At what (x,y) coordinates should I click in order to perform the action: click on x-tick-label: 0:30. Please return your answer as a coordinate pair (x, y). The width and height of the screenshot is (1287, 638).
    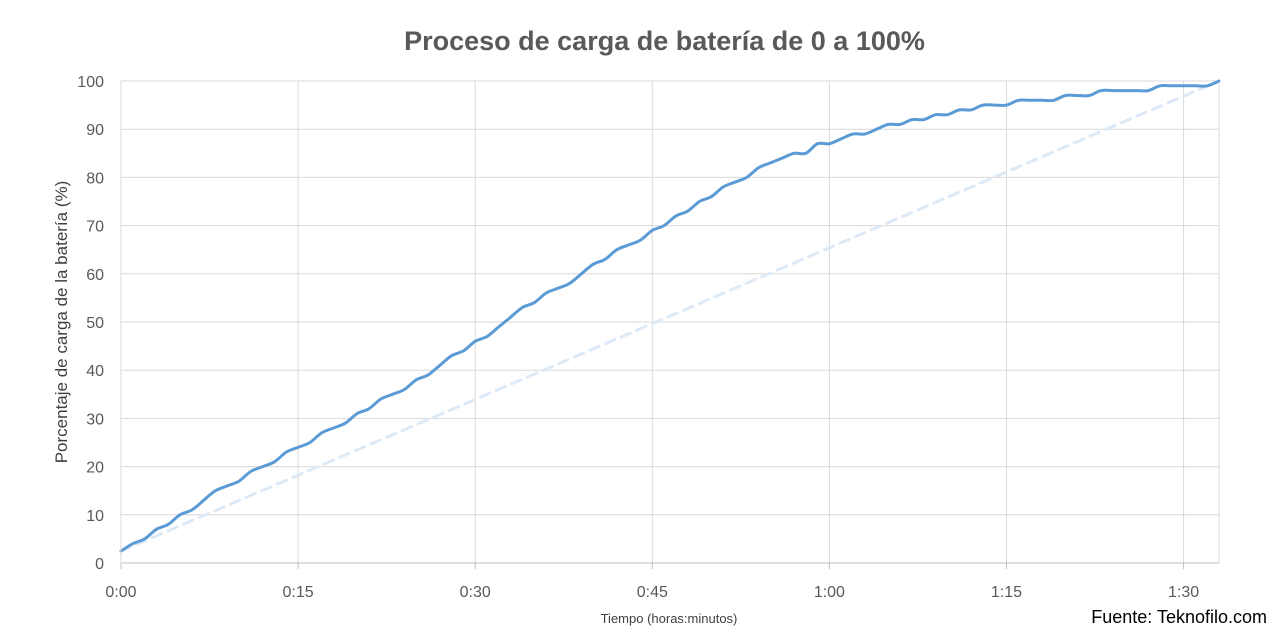
    Looking at the image, I should click on (475, 592).